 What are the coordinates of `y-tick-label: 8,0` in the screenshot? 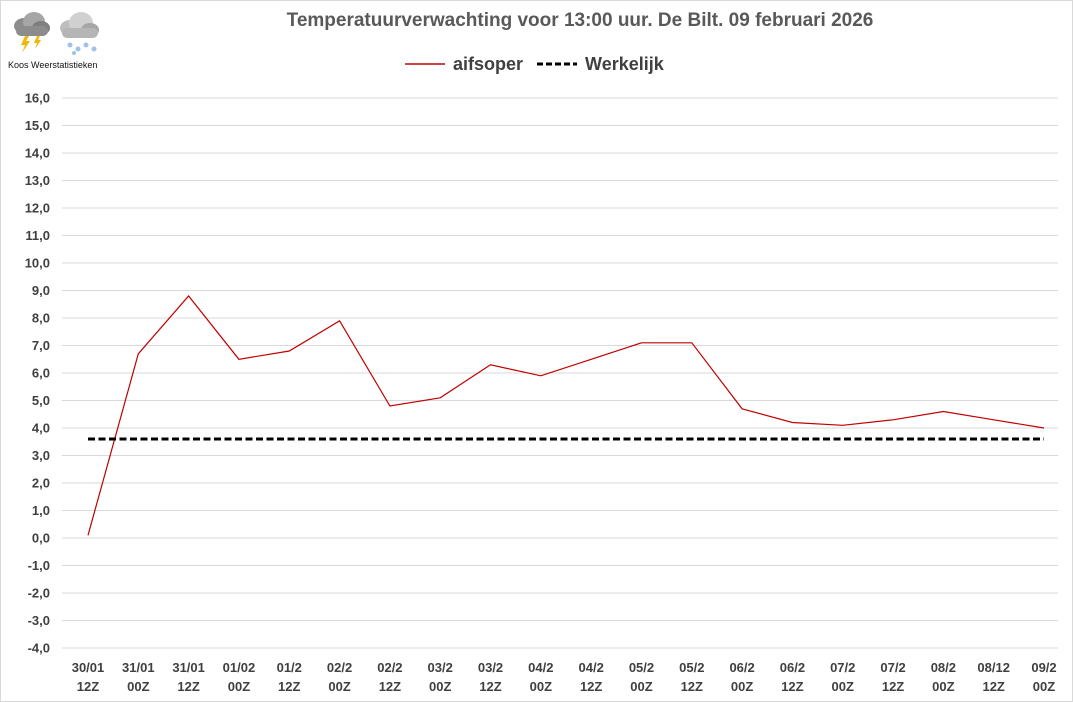 It's located at (41, 318).